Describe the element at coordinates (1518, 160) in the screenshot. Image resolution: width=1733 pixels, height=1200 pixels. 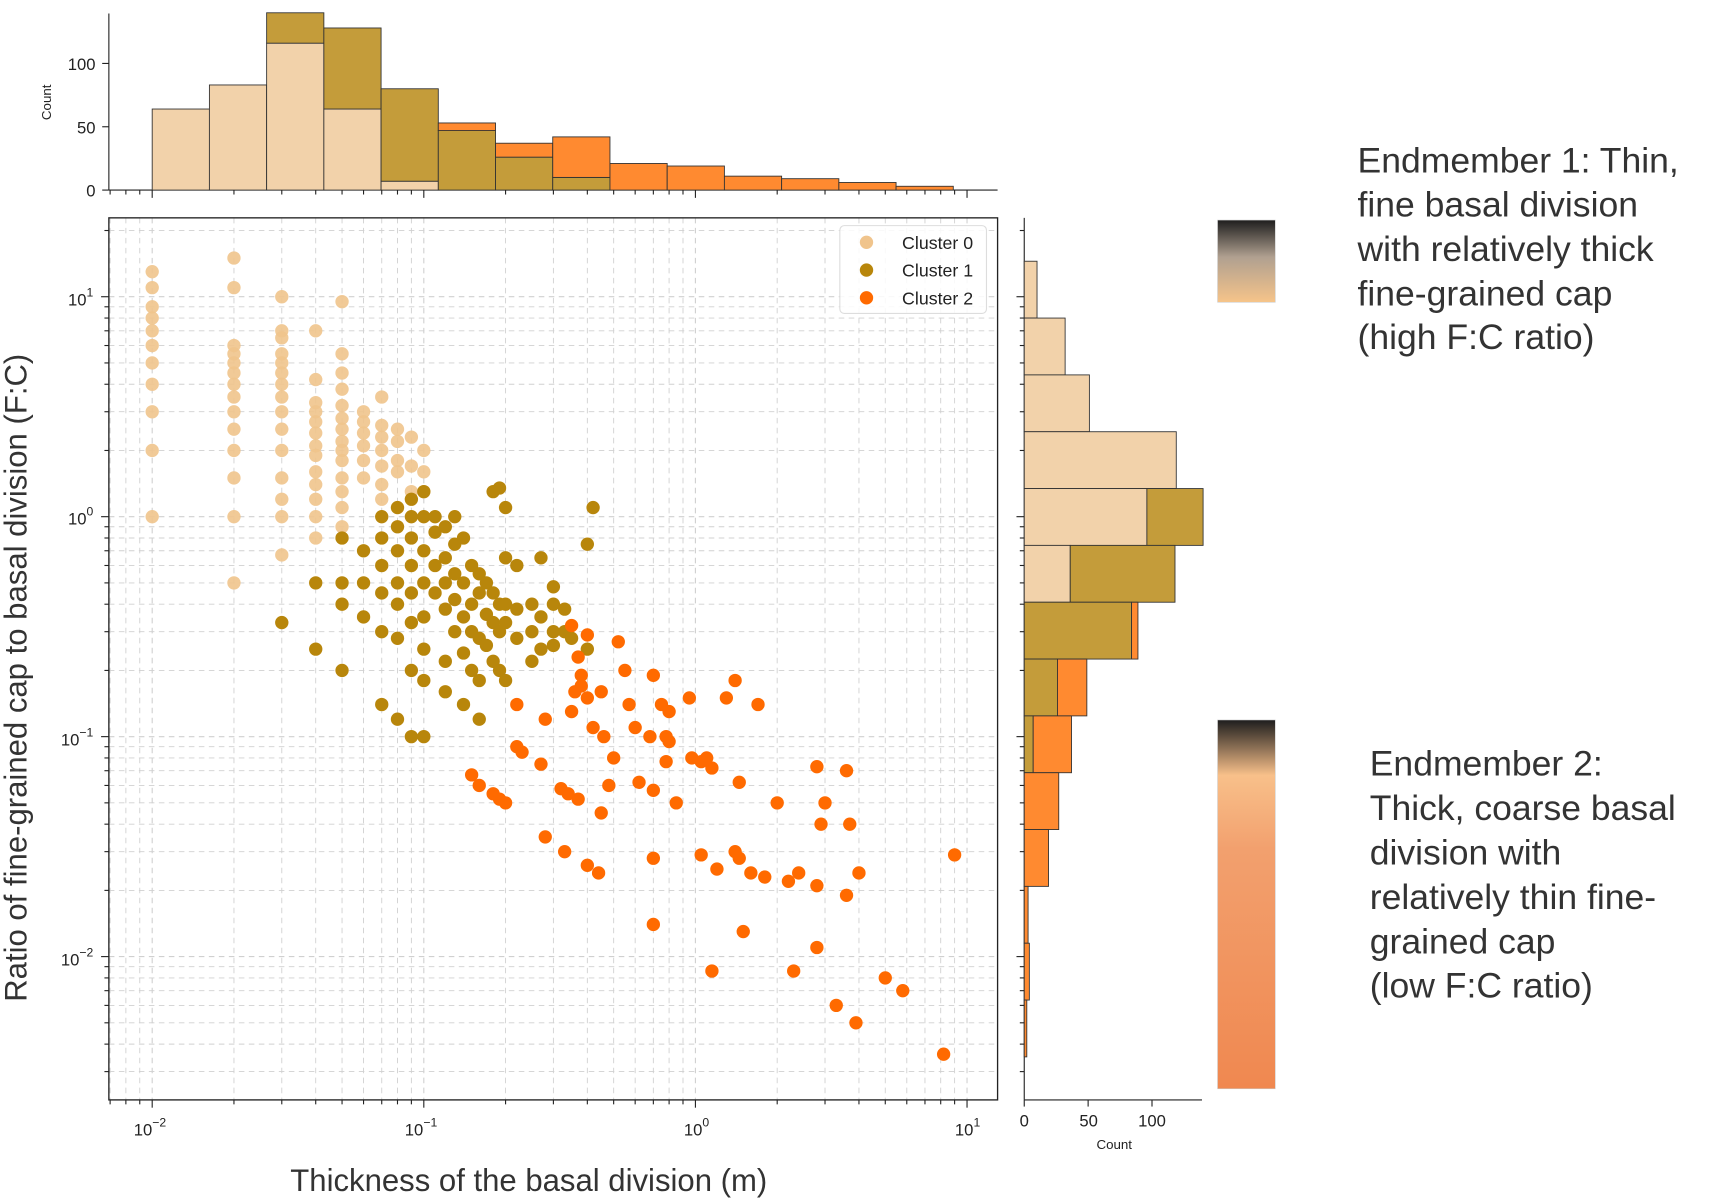
I see `note-line: Endmember 1: Thin,` at that location.